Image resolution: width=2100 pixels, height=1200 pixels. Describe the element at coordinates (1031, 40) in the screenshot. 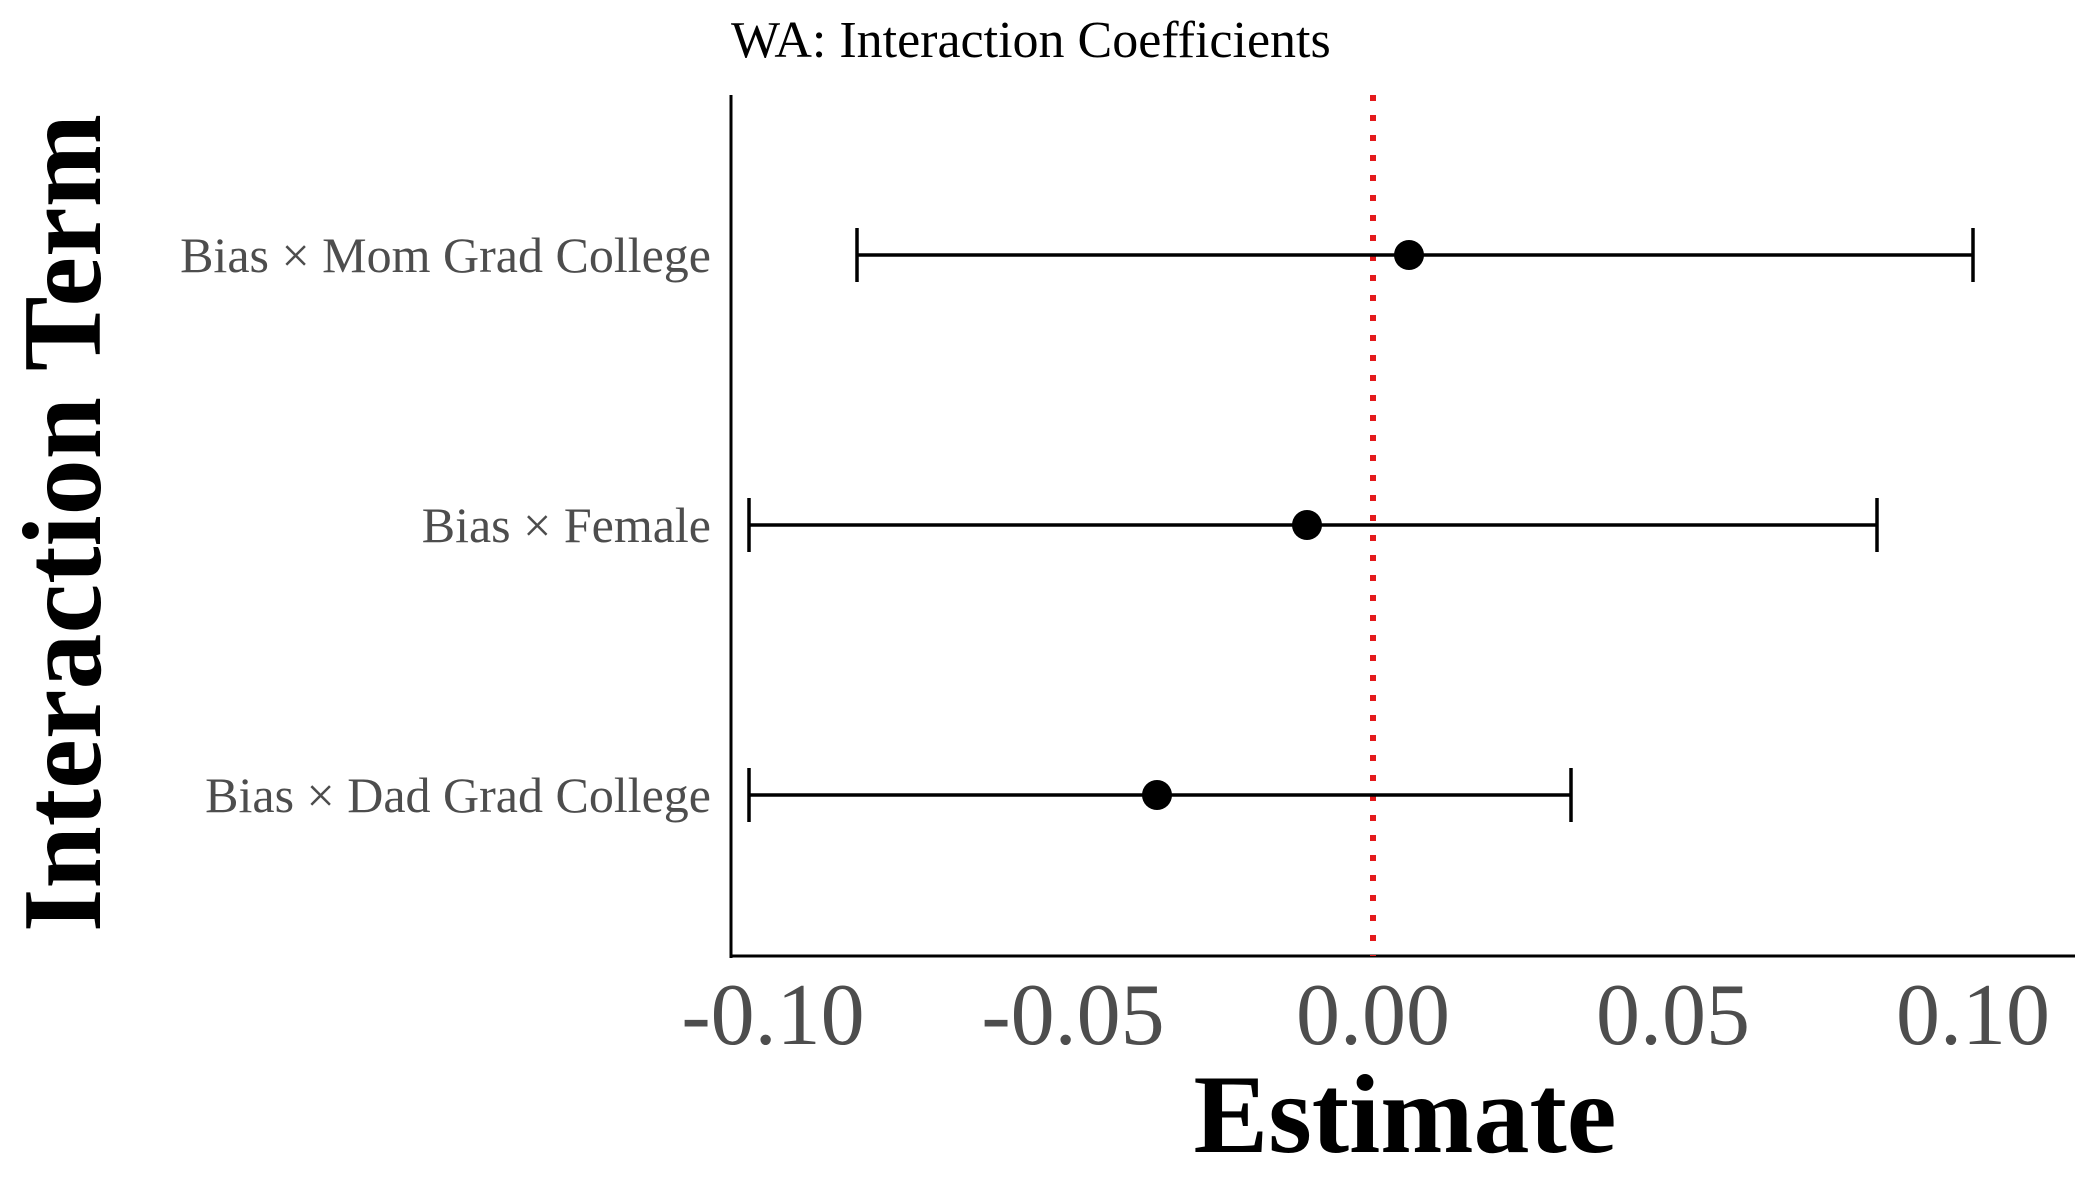

I see `chart-title: WA: Interaction Coefficients` at that location.